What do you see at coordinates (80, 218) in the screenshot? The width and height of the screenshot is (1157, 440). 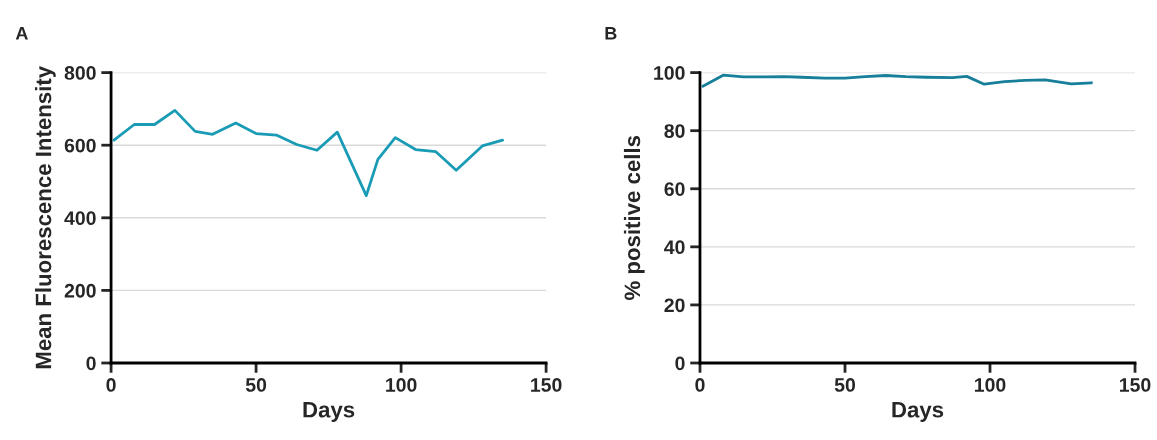 I see `y-tick-label: 400` at bounding box center [80, 218].